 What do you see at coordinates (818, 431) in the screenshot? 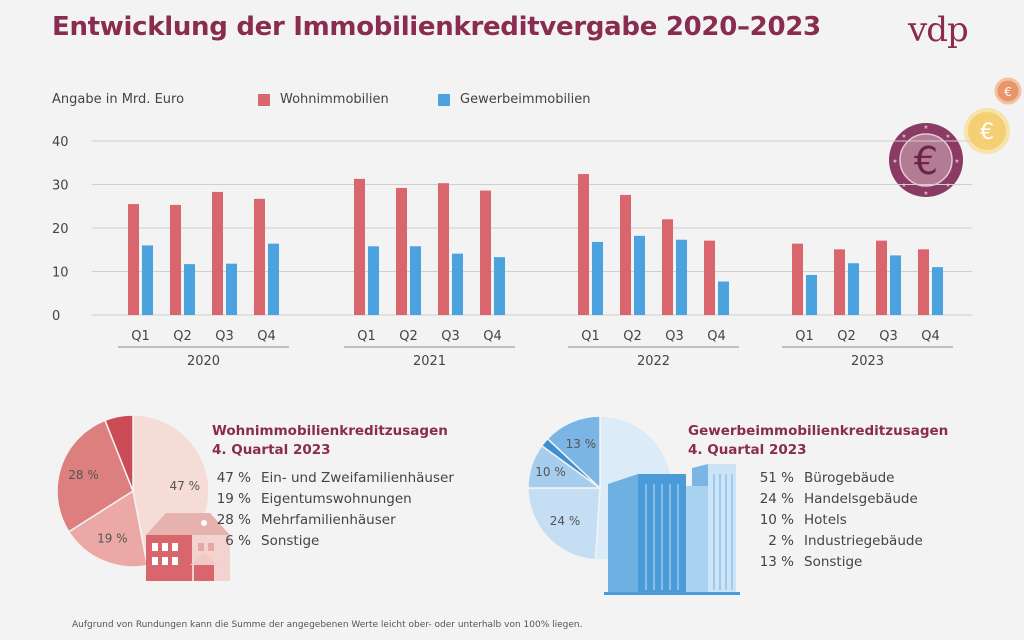
I see `pie-title-gewerbe: Gewerbeimmobilienkreditzusagen` at bounding box center [818, 431].